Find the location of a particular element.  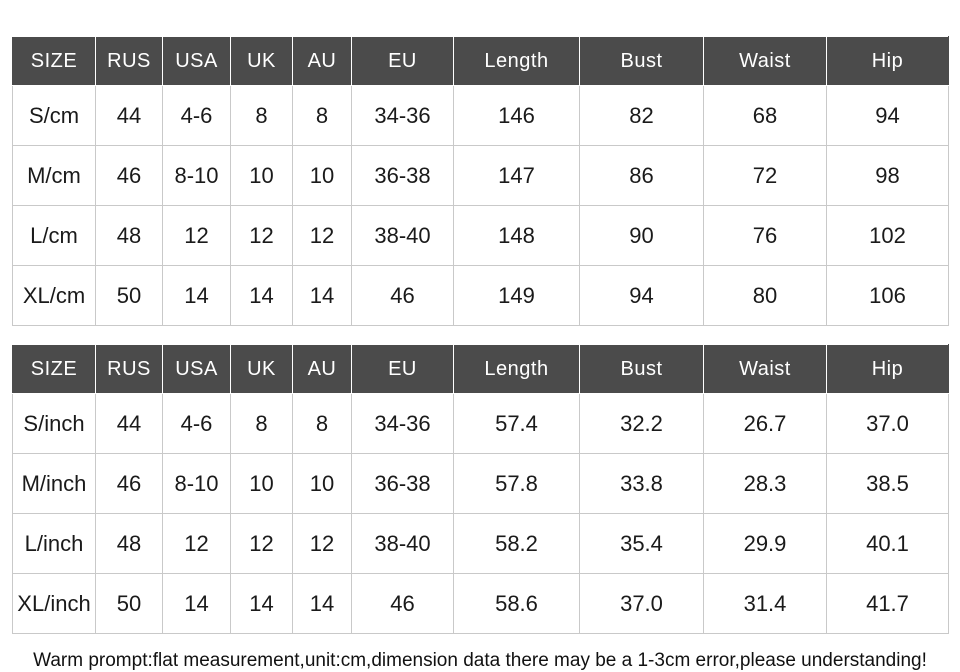

value-cell: 86 is located at coordinates (641, 175).